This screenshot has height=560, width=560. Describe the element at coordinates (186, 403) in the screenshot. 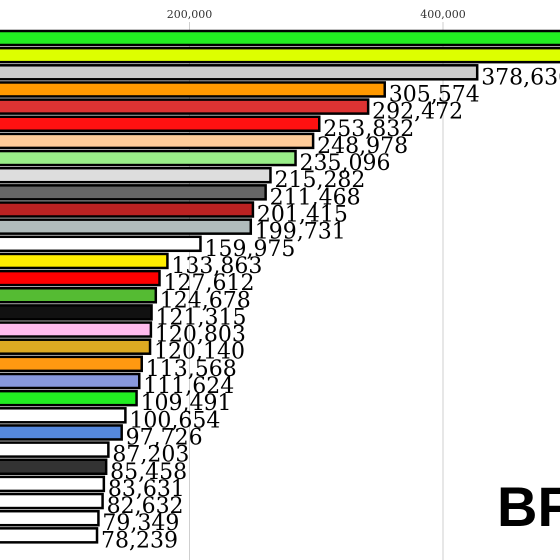

I see `bar-value-label: 109,491` at that location.